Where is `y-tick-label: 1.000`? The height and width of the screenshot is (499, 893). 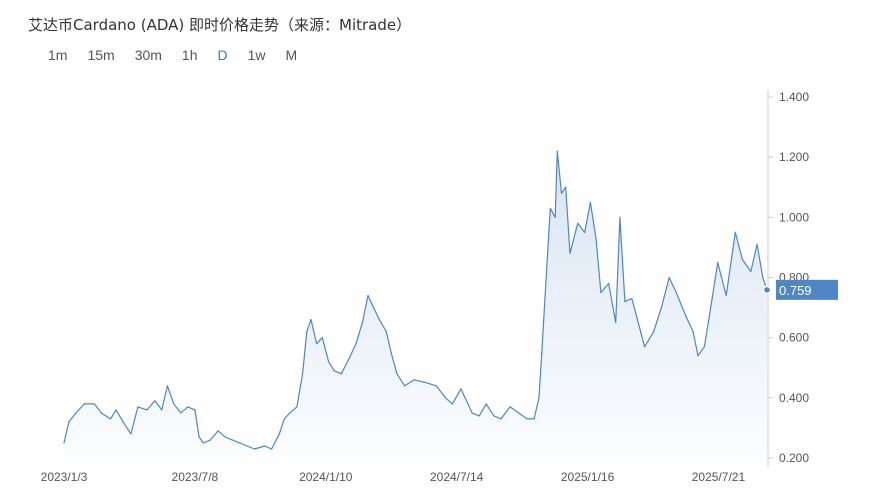
y-tick-label: 1.000 is located at coordinates (794, 217).